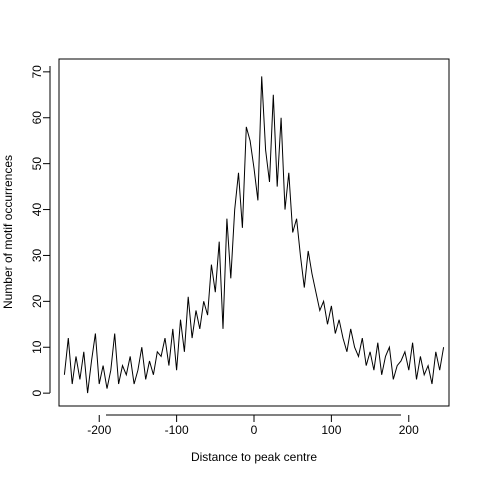 Image resolution: width=480 pixels, height=485 pixels. What do you see at coordinates (37, 392) in the screenshot?
I see `y-tick-label: 0` at bounding box center [37, 392].